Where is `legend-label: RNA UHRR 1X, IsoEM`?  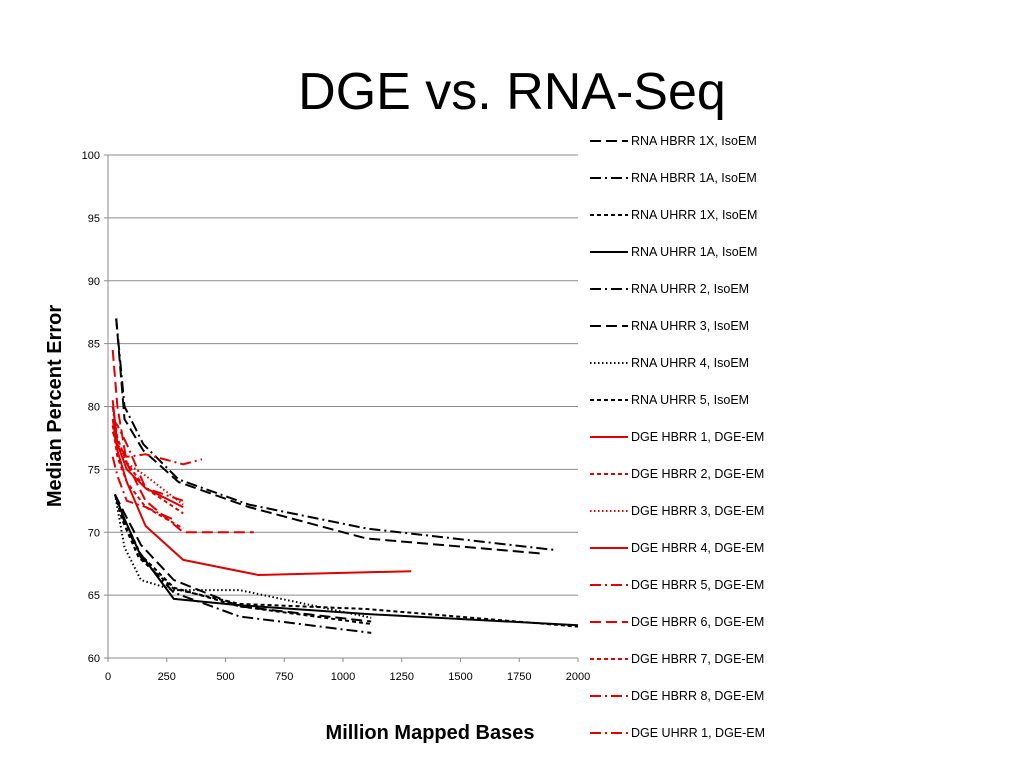
legend-label: RNA UHRR 1X, IsoEM is located at coordinates (694, 215).